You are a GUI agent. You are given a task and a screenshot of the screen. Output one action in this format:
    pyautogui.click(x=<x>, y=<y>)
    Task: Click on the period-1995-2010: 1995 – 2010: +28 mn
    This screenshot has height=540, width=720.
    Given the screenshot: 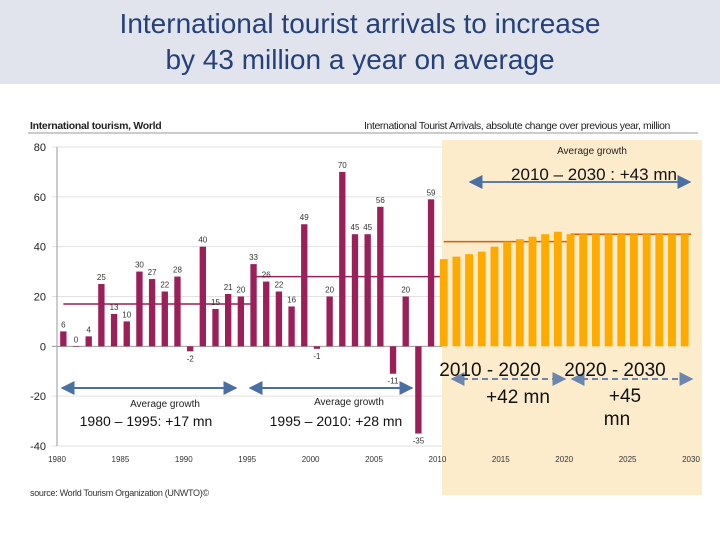 What is the action you would take?
    pyautogui.click(x=336, y=421)
    